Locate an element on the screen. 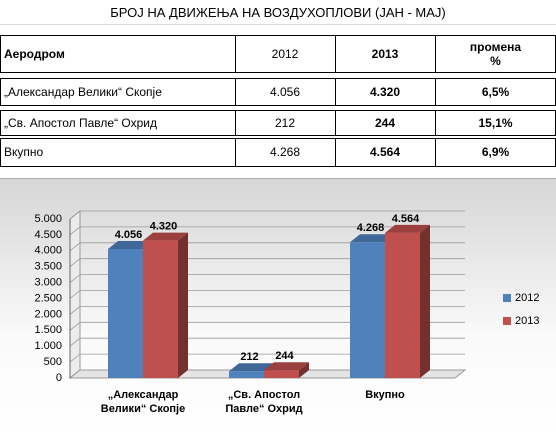 This screenshot has width=556, height=440. header-cell: 2012 is located at coordinates (285, 53).